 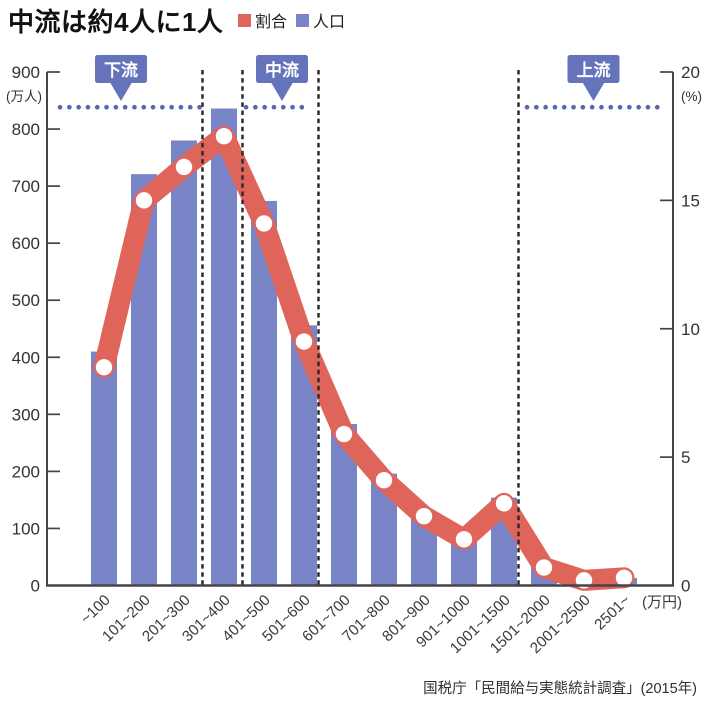 I want to click on class-label-text: 上流, so click(x=594, y=70).